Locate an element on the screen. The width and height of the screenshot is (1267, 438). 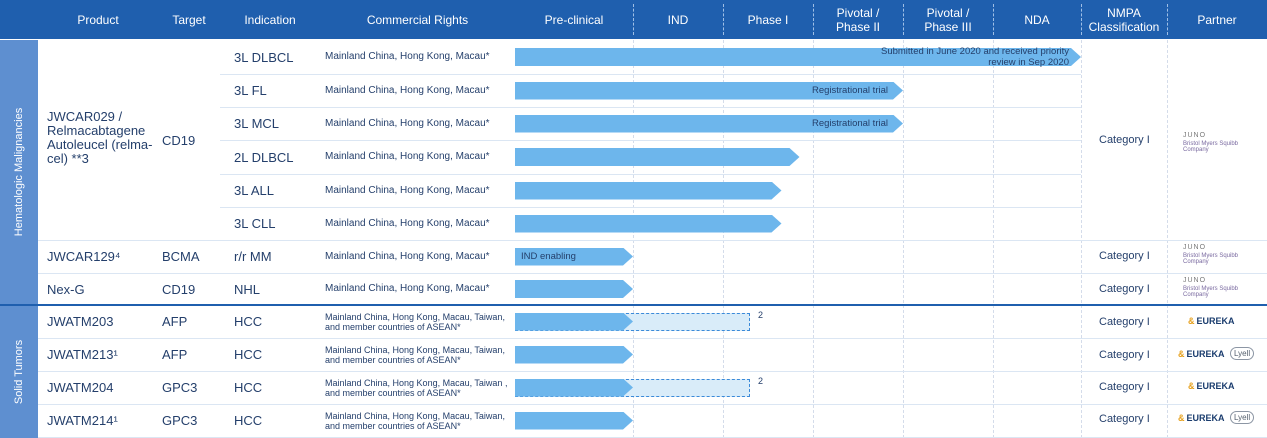
group-label-hematologic-text: Hematologic Malignancies is located at coordinates (19, 172).